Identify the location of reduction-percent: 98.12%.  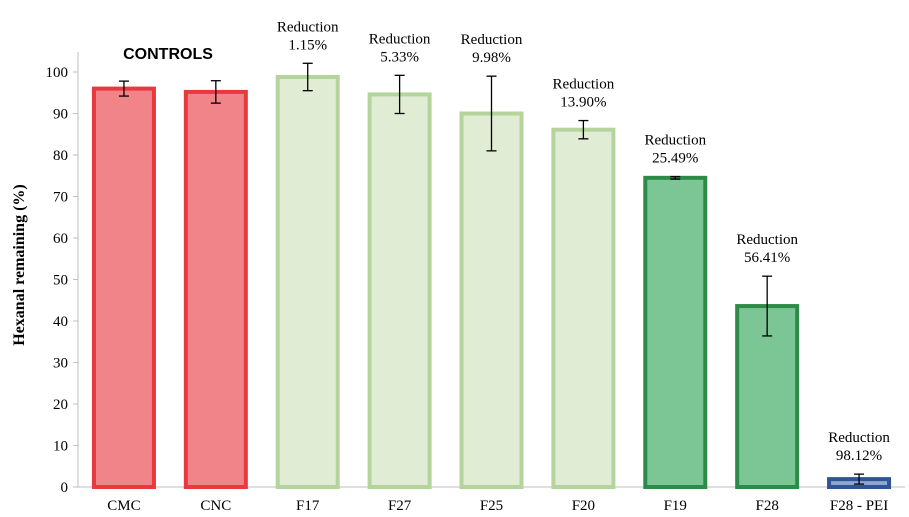
(859, 456).